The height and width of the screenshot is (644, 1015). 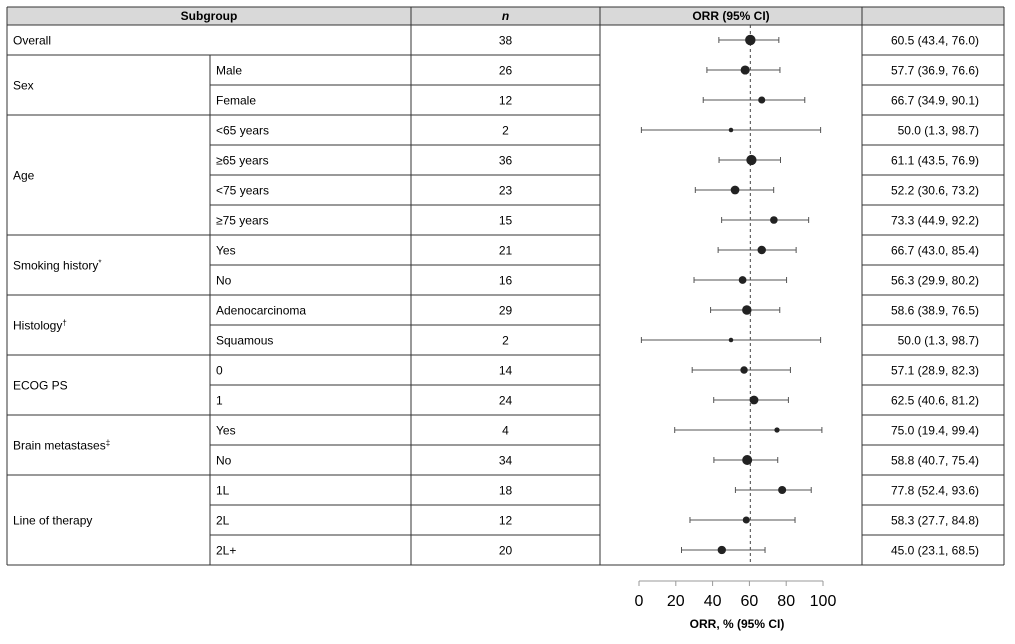 I want to click on group-label: Overall, so click(x=32, y=41).